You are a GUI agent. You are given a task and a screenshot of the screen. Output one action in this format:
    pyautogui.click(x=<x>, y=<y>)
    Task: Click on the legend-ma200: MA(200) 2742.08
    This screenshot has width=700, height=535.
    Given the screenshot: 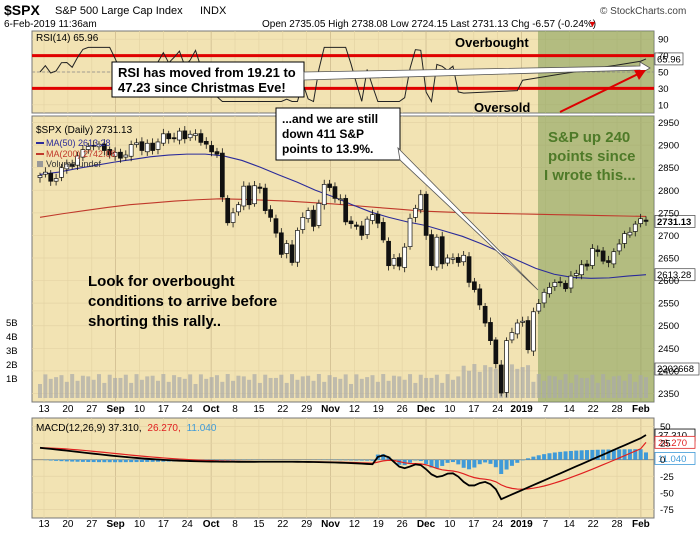 What is the action you would take?
    pyautogui.click(x=81, y=154)
    